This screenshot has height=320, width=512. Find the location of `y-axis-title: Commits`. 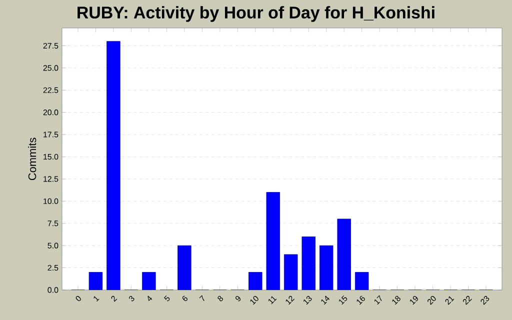

y-axis-title: Commits is located at coordinates (32, 159).